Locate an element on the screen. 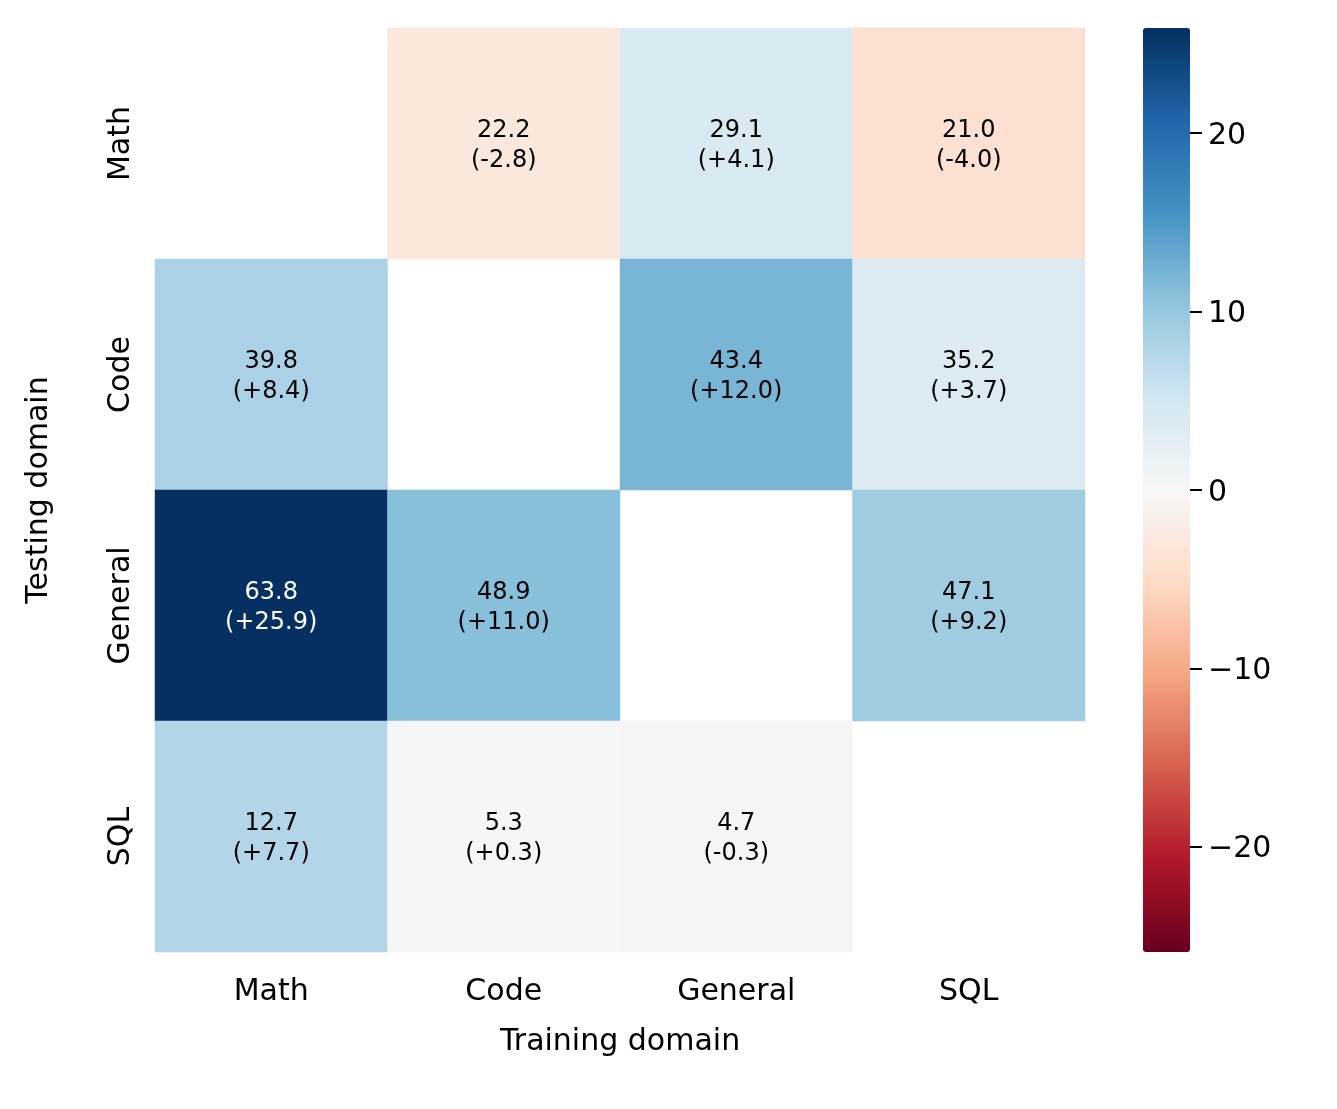 The height and width of the screenshot is (1109, 1337). data-label: 63.8 (+25.9) is located at coordinates (271, 605).